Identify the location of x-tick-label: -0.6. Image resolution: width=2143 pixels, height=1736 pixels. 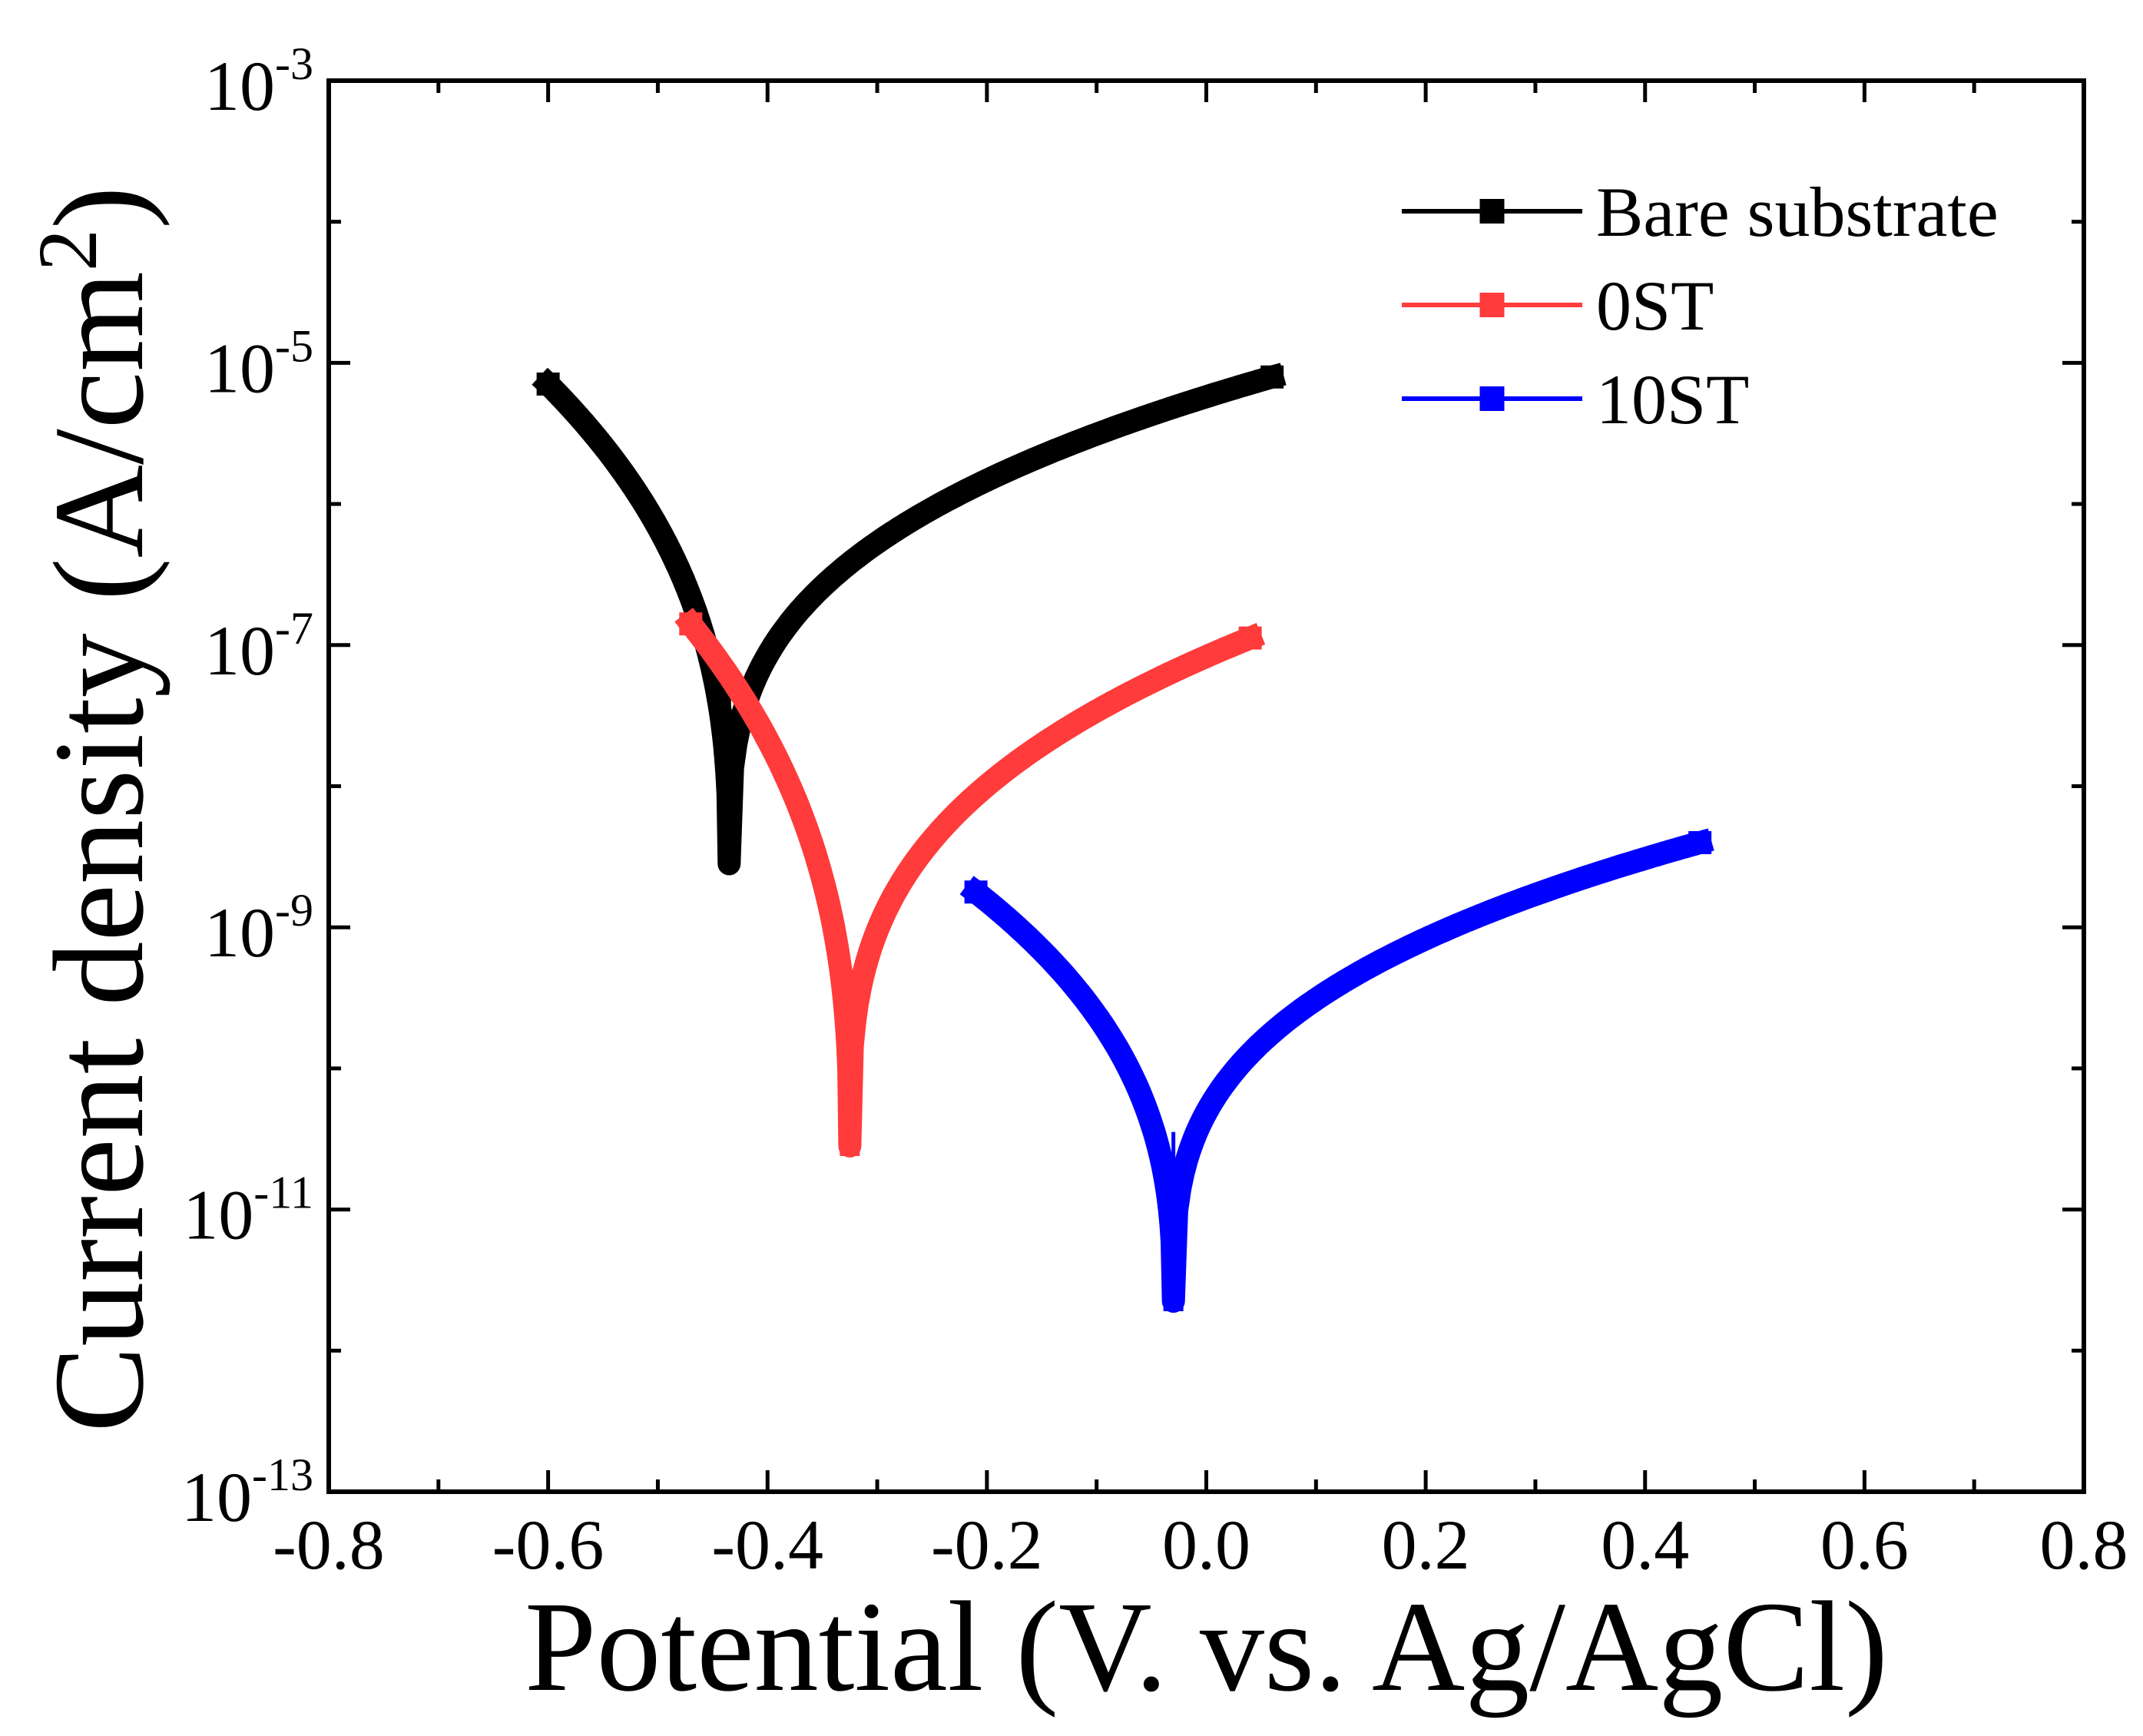
(548, 1545).